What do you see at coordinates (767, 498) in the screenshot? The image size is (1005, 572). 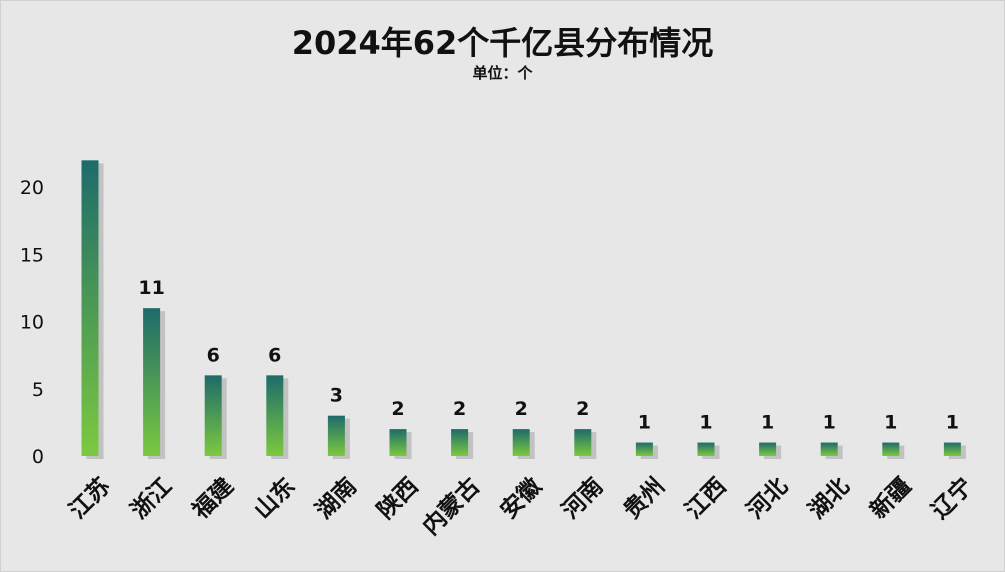 I see `x-category-label: 河北` at bounding box center [767, 498].